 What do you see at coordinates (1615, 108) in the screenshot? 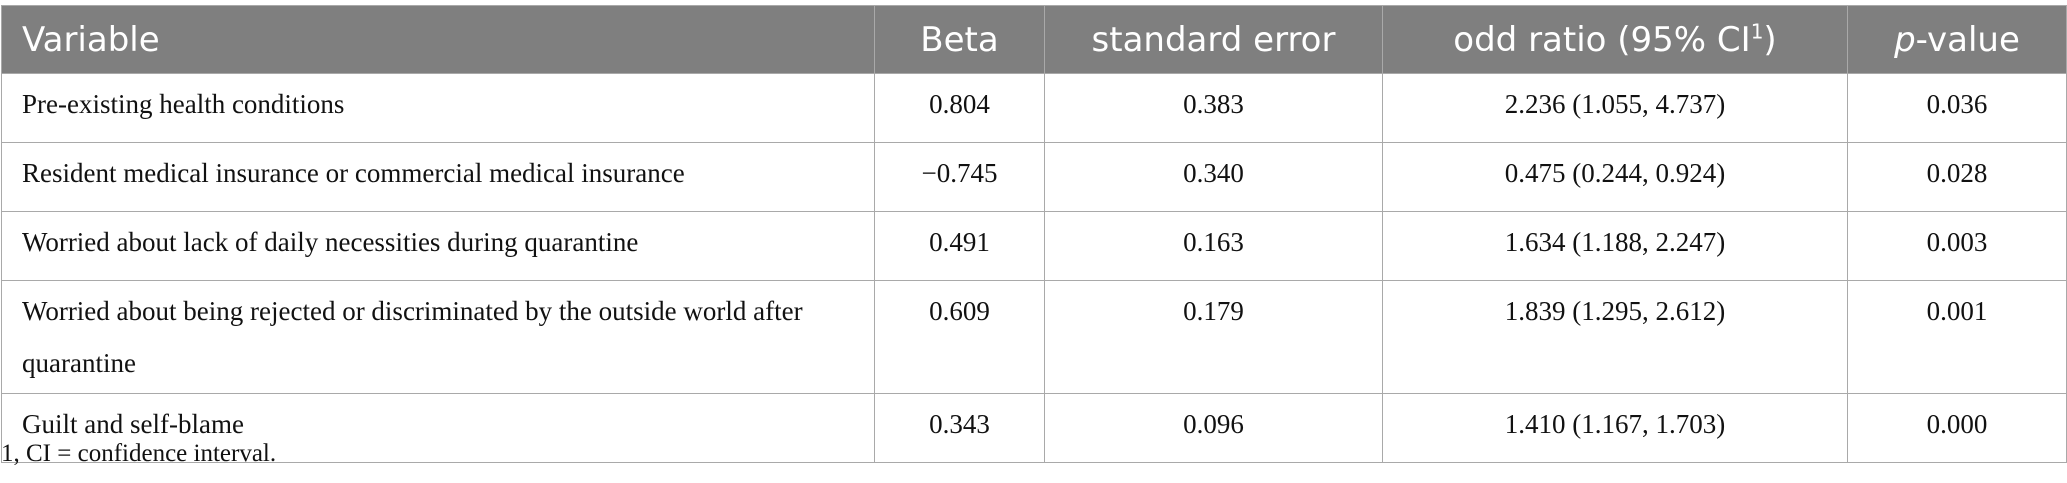
I see `cell-odd-ratio: 2.236 (1.055, 4.737)` at bounding box center [1615, 108].